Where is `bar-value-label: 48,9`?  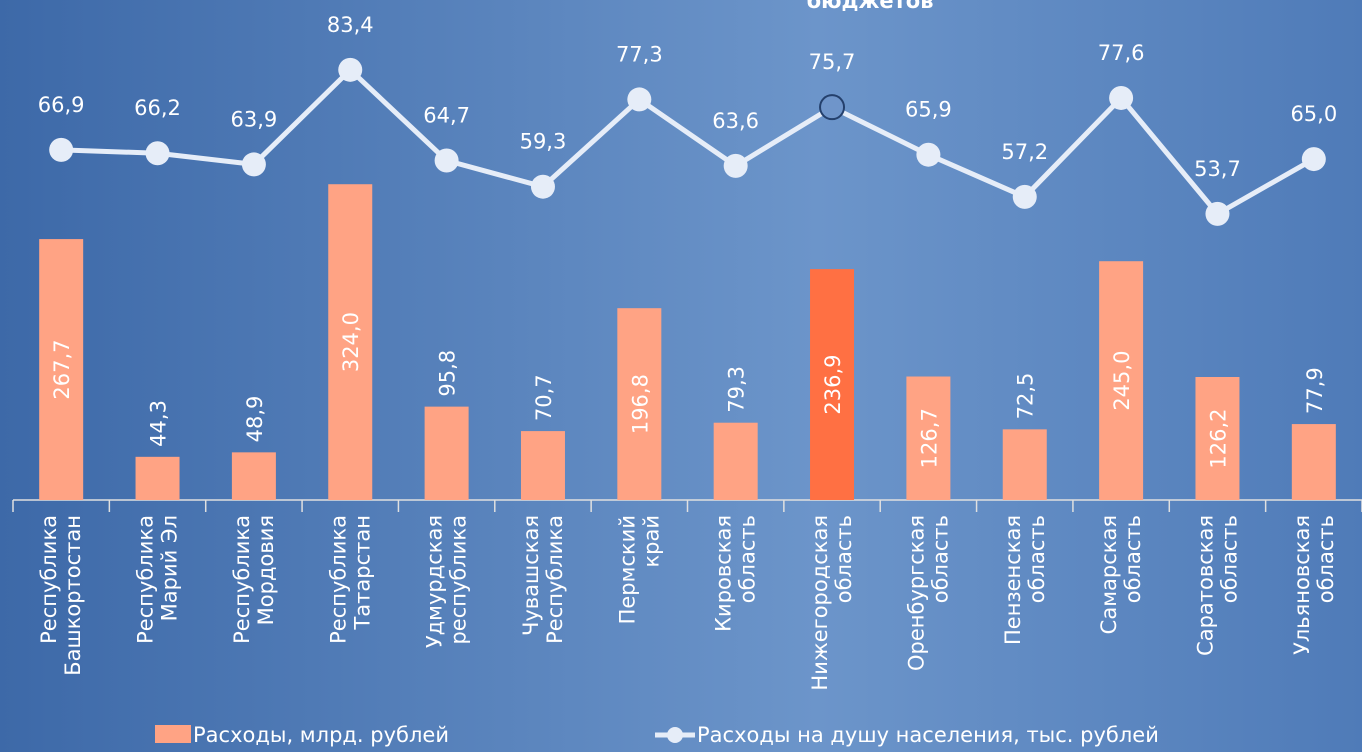
bar-value-label: 48,9 is located at coordinates (255, 419).